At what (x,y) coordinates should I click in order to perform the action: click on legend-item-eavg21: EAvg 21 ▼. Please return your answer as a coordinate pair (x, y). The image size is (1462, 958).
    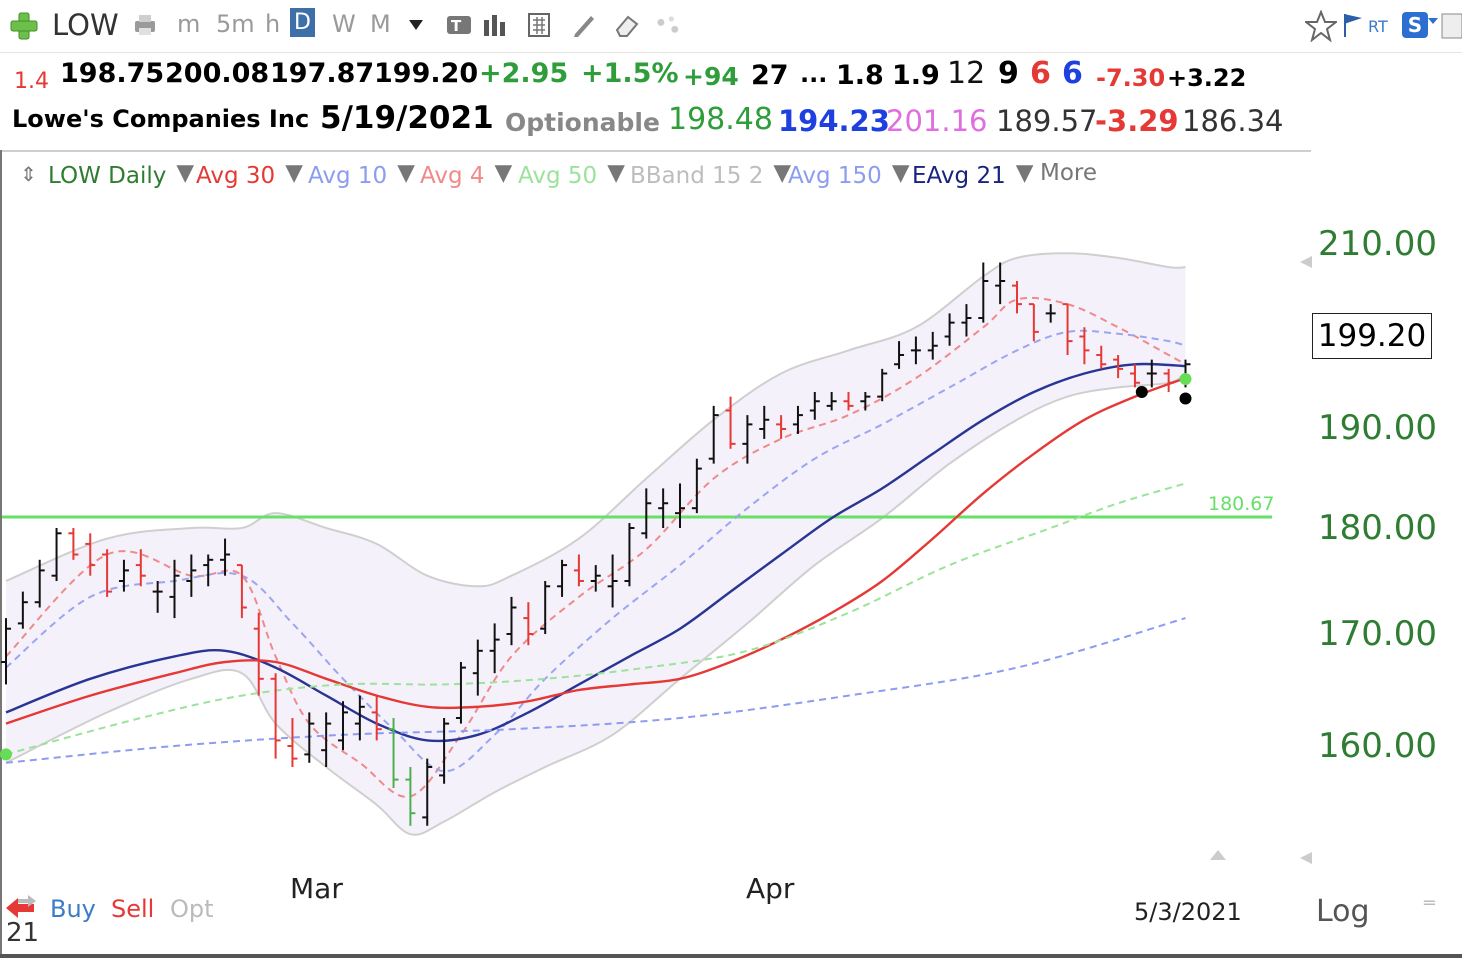
    Looking at the image, I should click on (972, 174).